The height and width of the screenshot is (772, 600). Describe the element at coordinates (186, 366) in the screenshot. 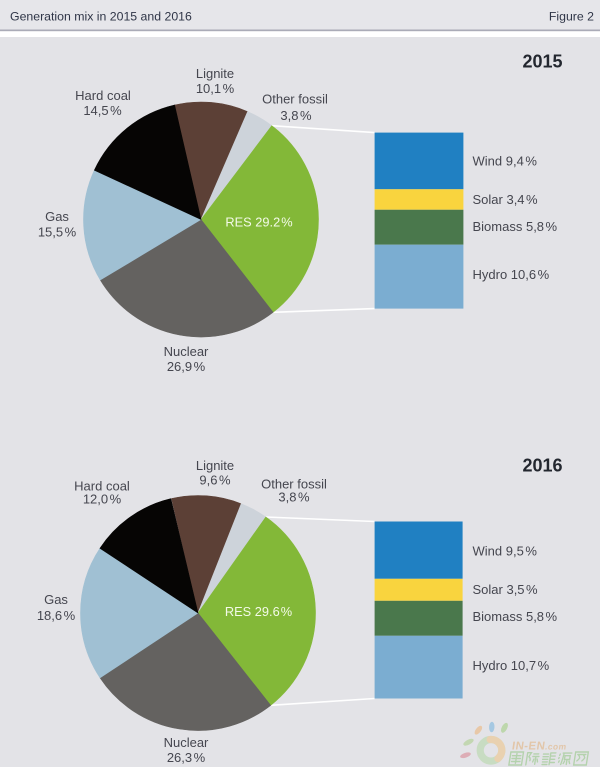

I see `svg-text: 26,9%` at that location.